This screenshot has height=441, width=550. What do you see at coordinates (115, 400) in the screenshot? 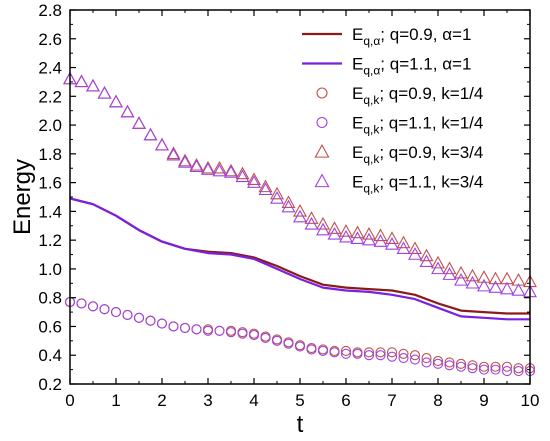
I see `x-tick-label: 1` at bounding box center [115, 400].